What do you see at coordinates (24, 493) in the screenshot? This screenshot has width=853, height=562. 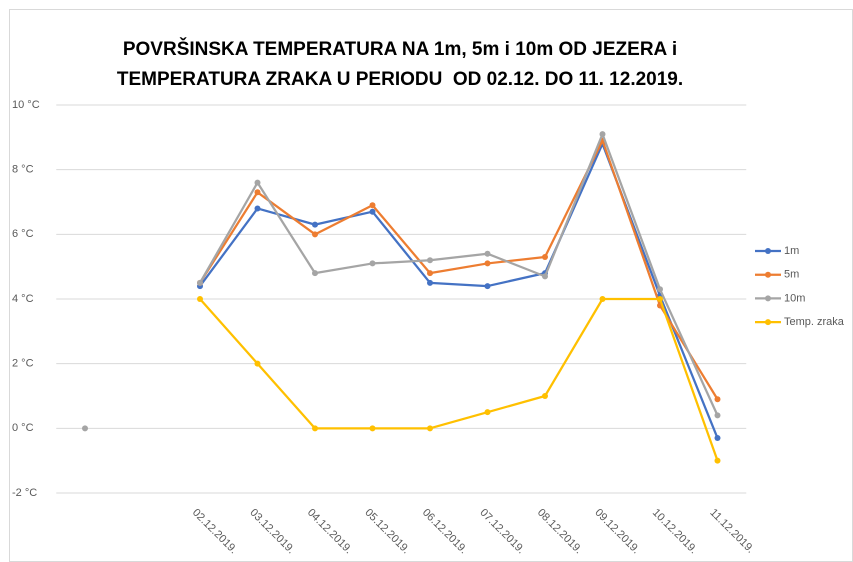 I see `y-tick-label: -2 °C` at bounding box center [24, 493].